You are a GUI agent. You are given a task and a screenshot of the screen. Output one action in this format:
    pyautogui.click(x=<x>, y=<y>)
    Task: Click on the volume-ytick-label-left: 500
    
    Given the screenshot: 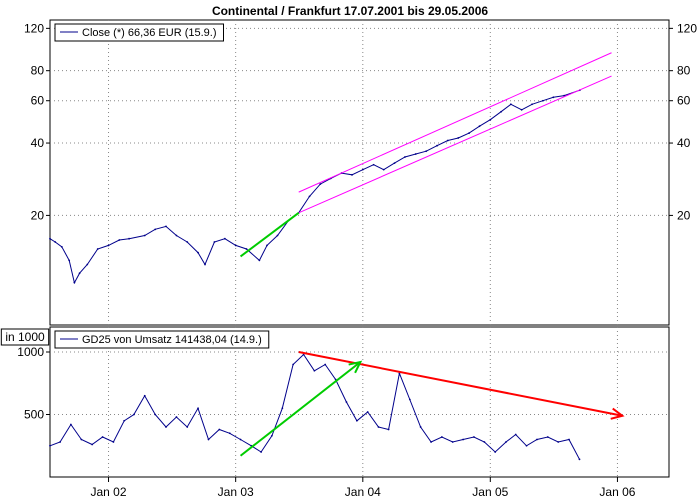 What is the action you would take?
    pyautogui.click(x=34, y=415)
    